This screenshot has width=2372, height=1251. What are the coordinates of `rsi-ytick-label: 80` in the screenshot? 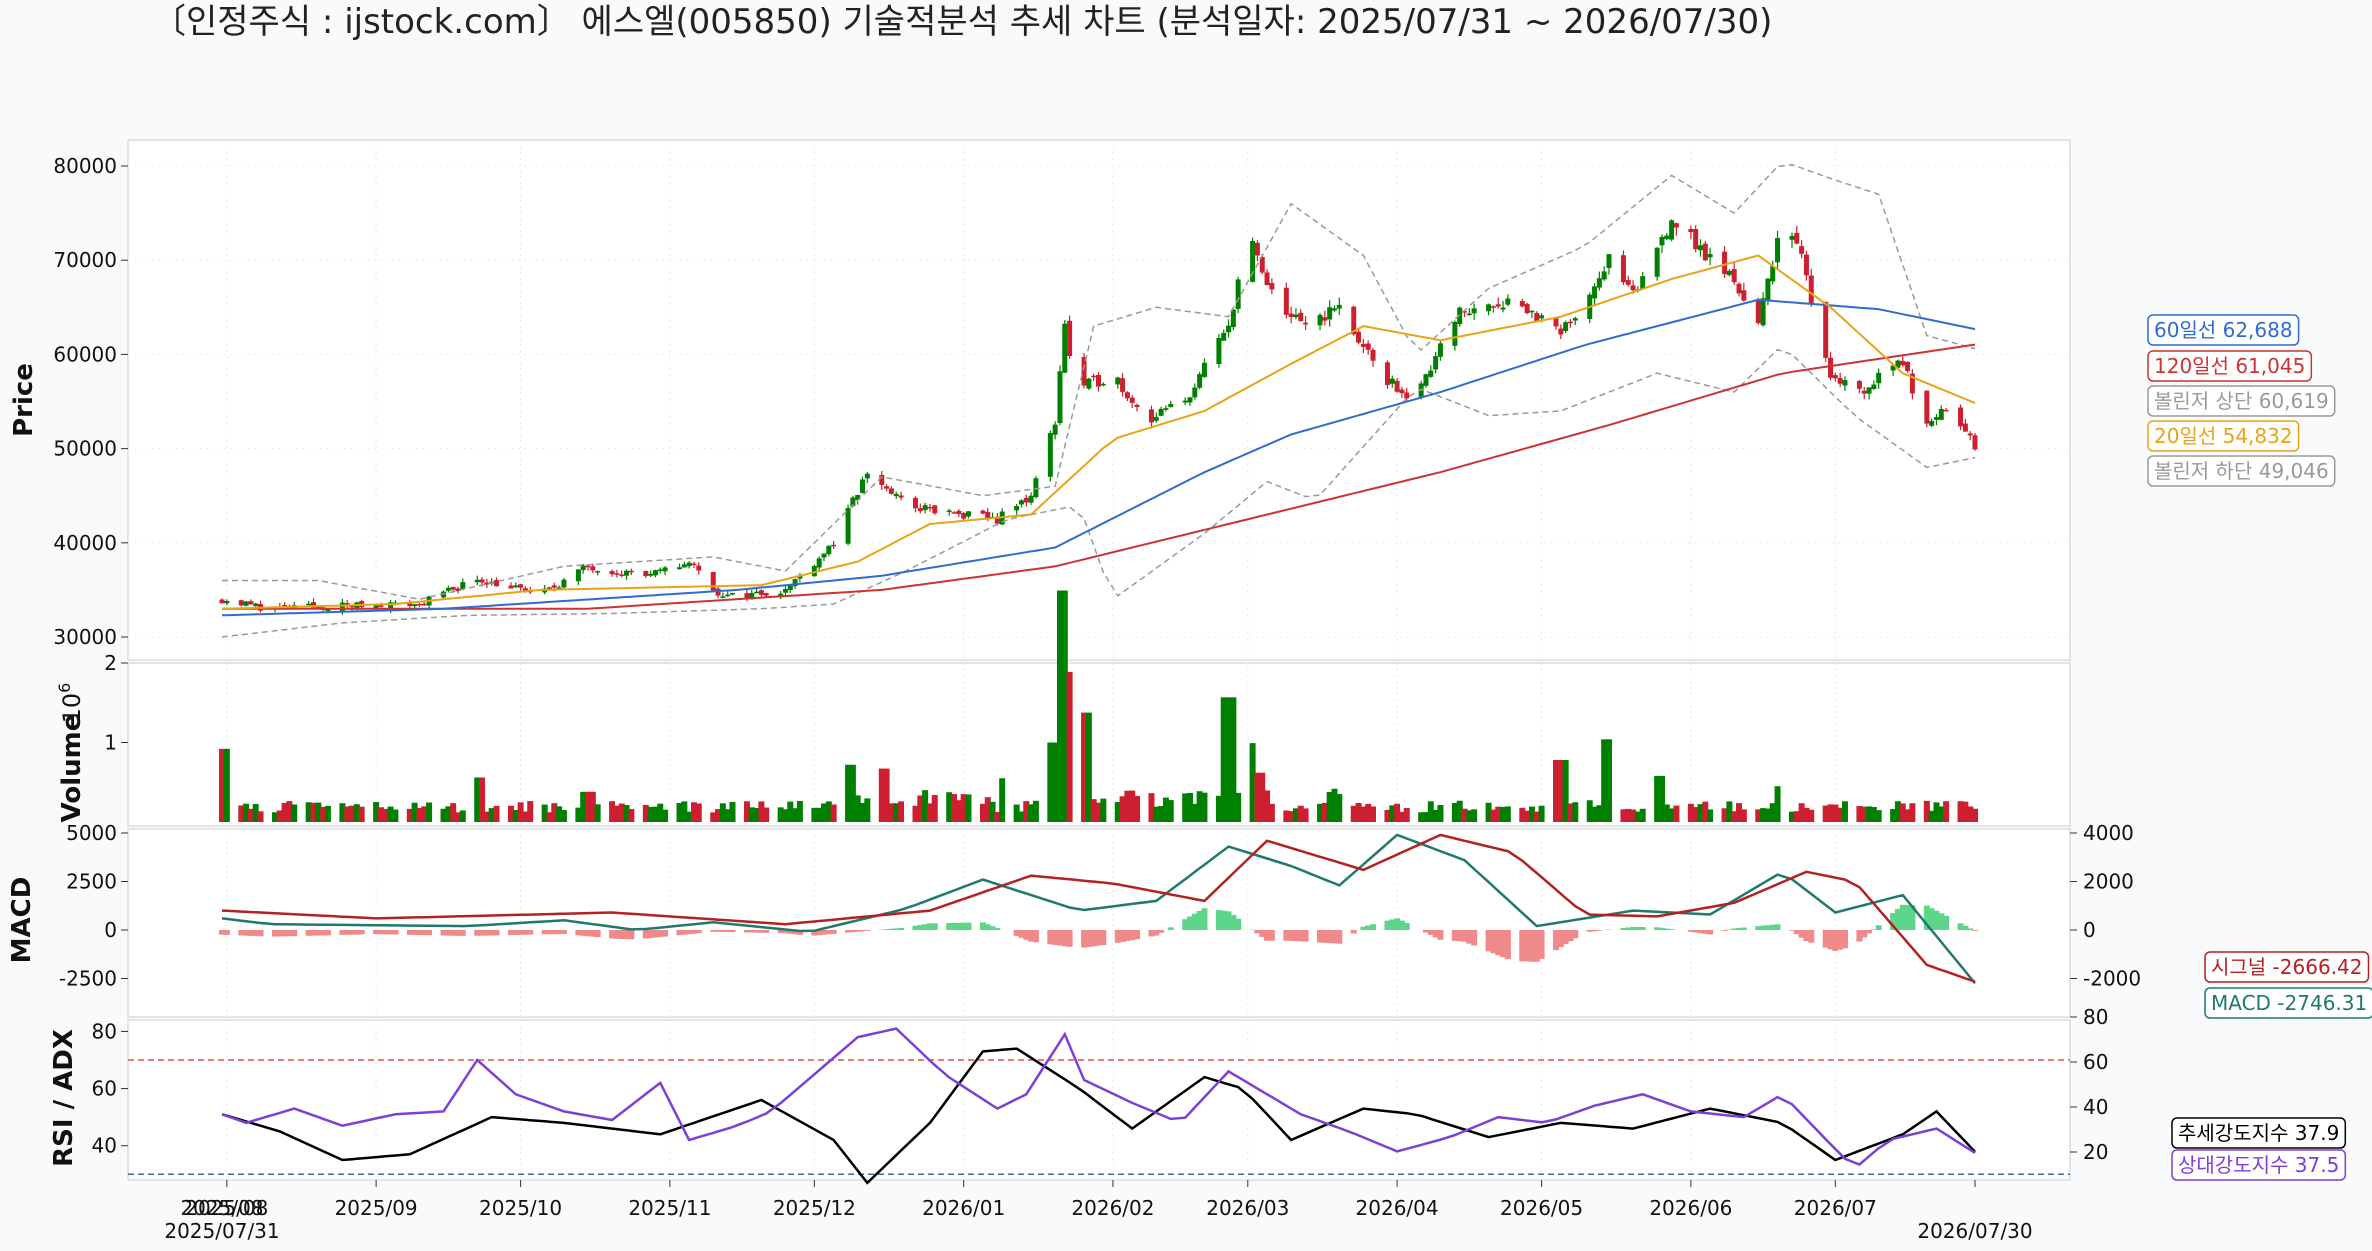 It's located at (104, 1031).